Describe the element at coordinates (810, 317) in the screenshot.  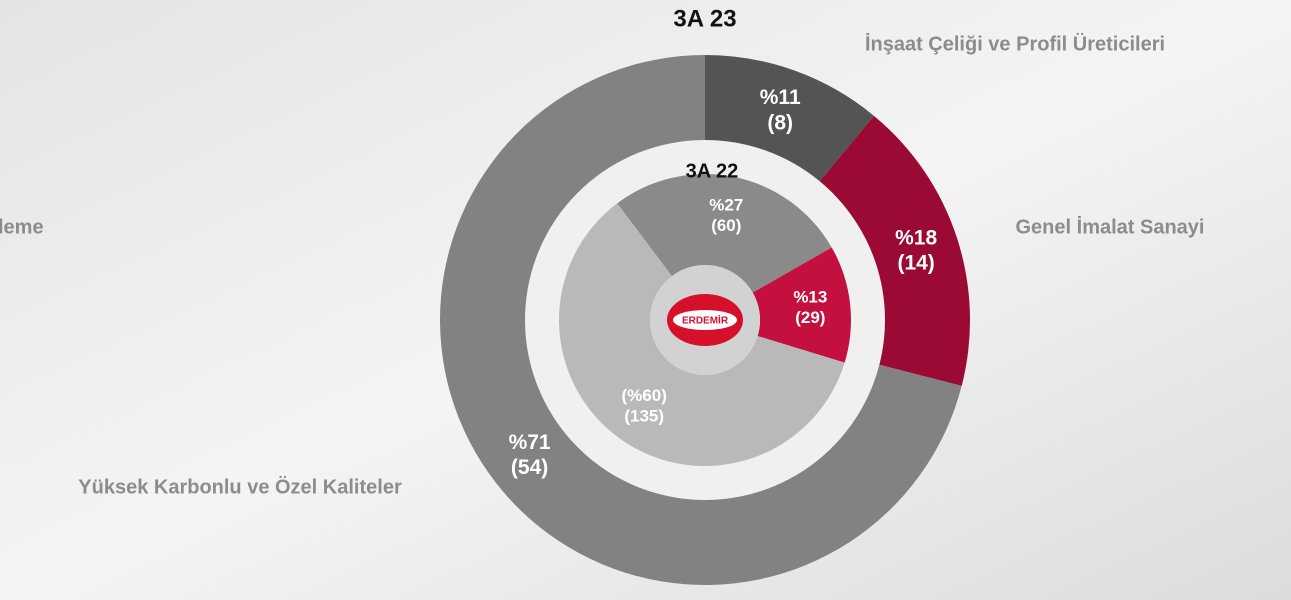
I see `count-label: (29)` at that location.